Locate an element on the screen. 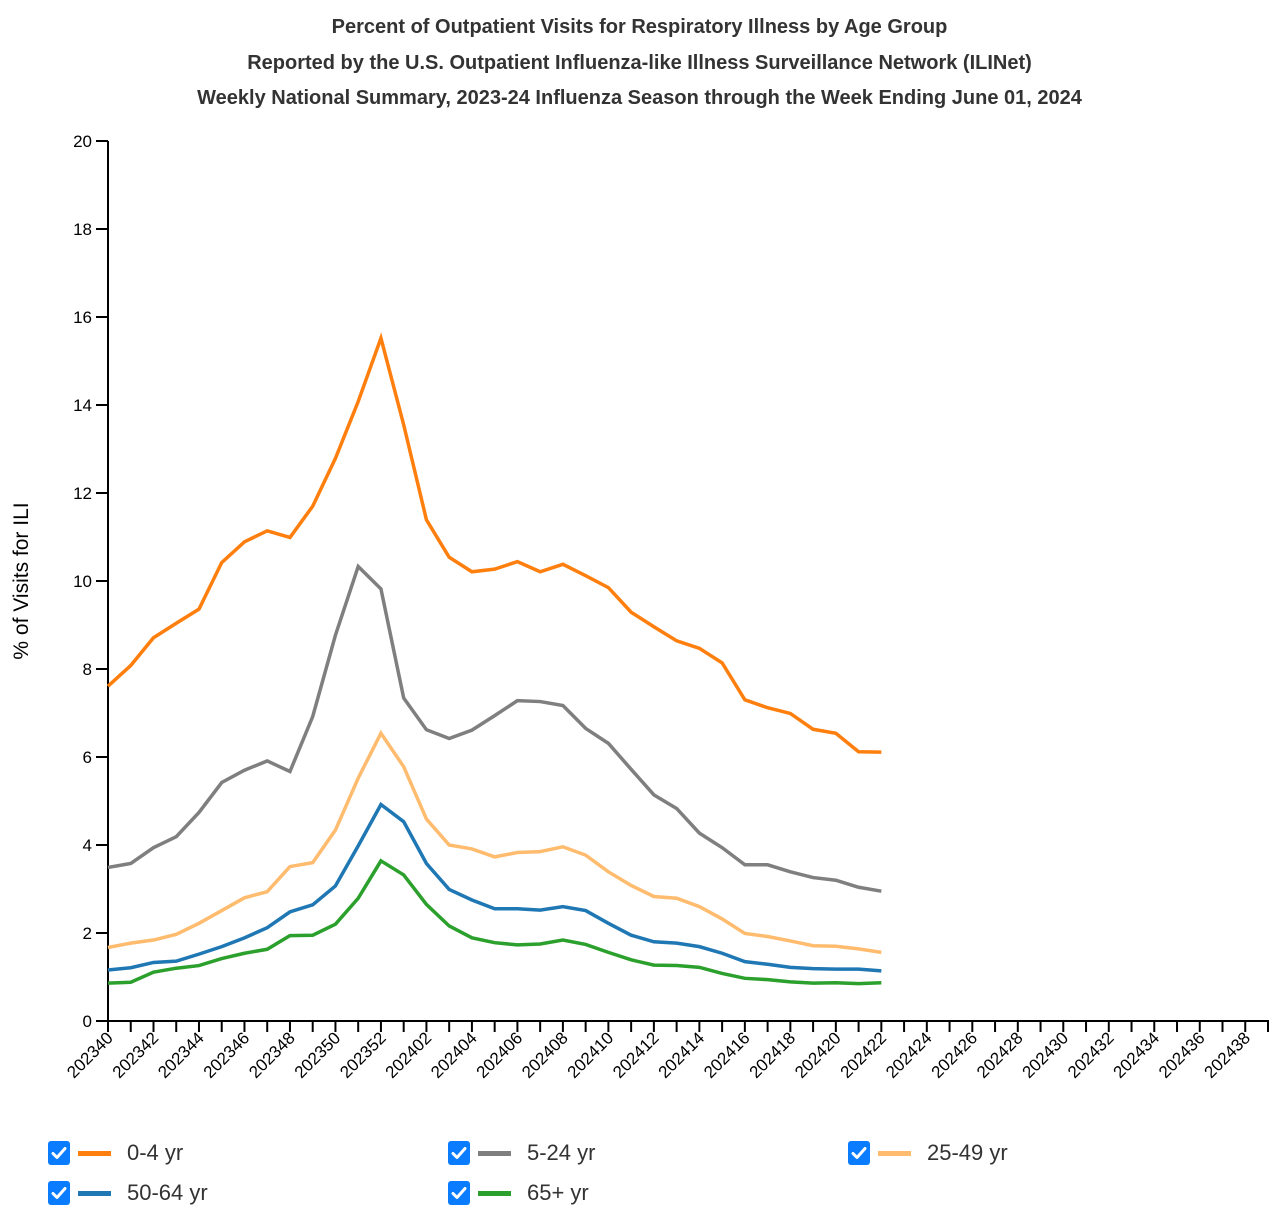  x-tick-label: 202426 is located at coordinates (955, 1055).